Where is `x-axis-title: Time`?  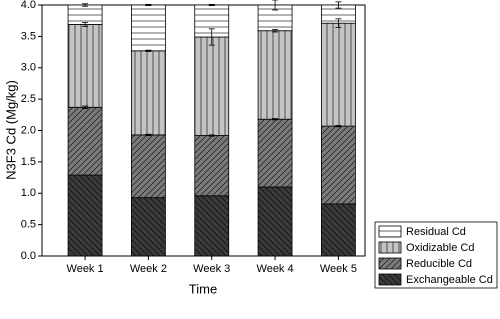
x-axis-title: Time is located at coordinates (203, 288).